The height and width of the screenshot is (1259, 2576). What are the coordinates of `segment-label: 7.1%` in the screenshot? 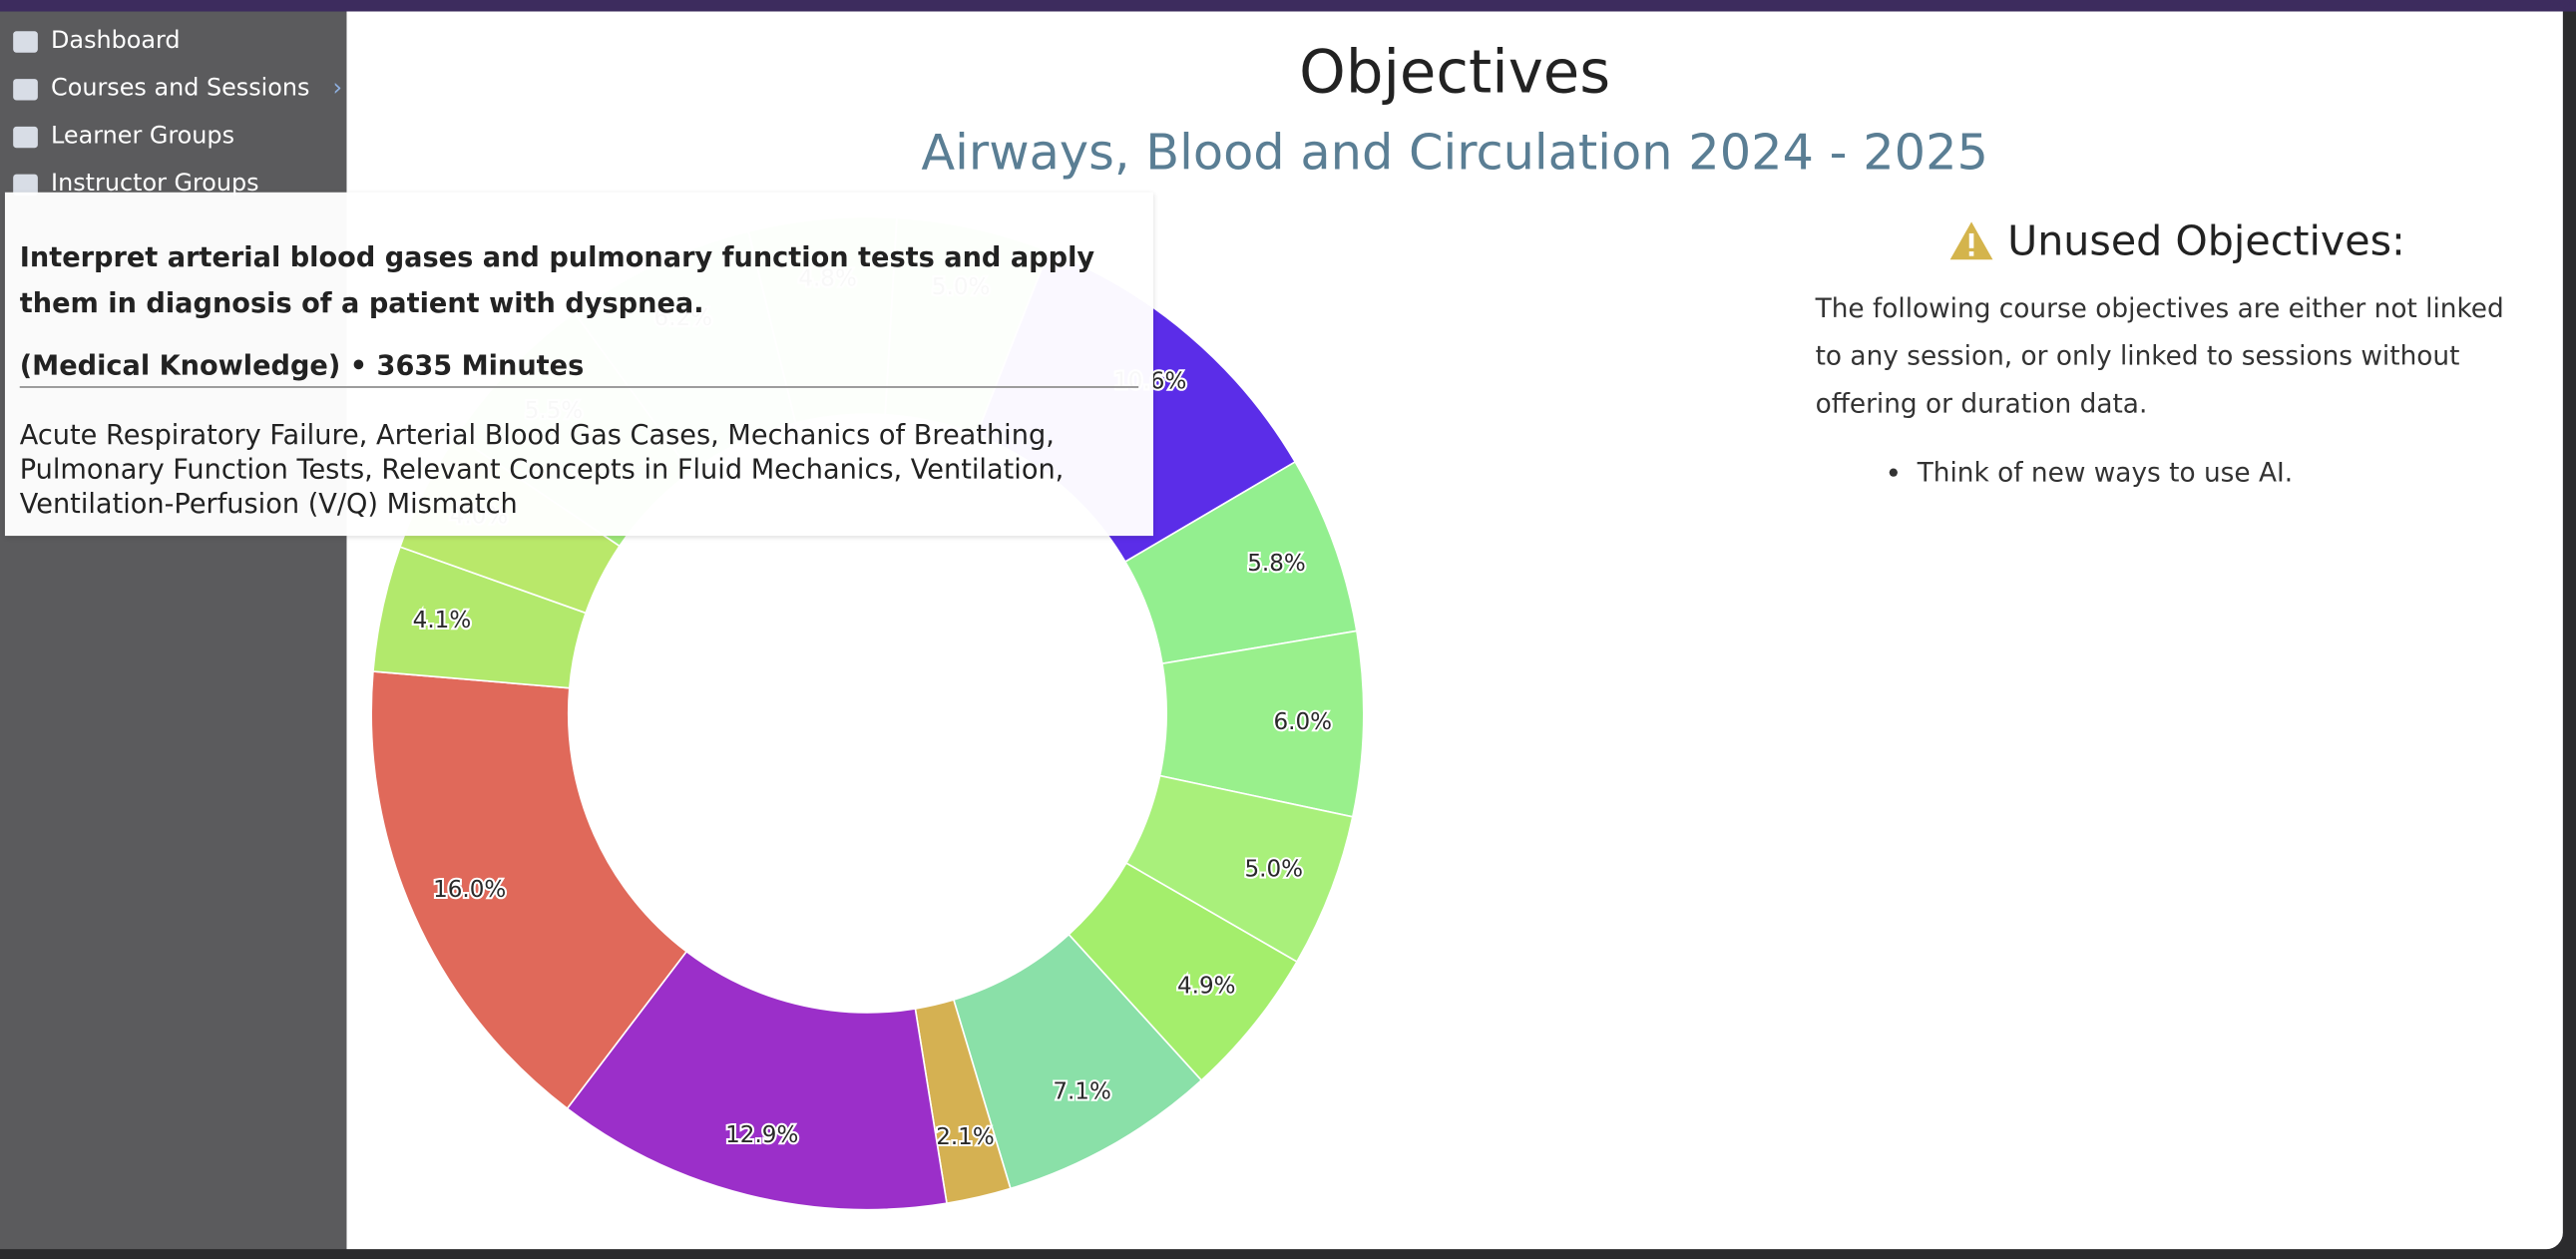 It's located at (1082, 1091).